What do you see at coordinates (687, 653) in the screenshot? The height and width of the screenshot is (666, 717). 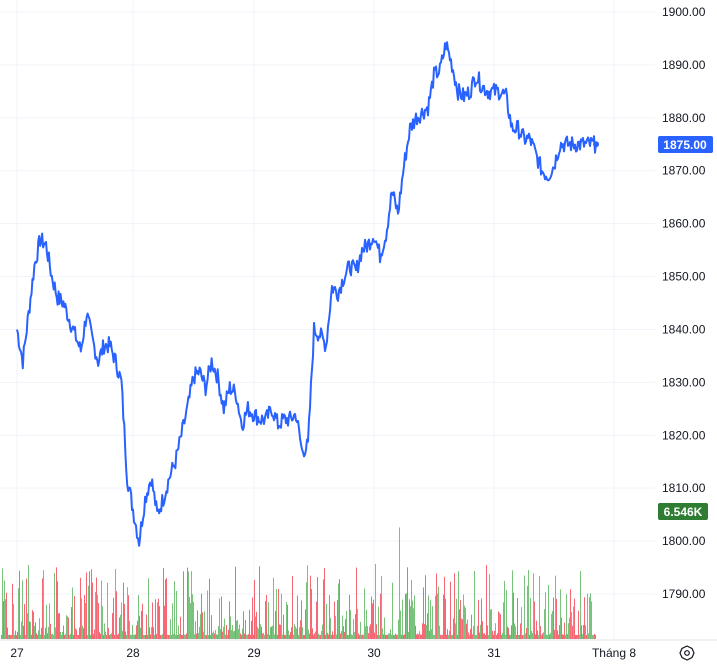 I see `settings-gear-icon` at bounding box center [687, 653].